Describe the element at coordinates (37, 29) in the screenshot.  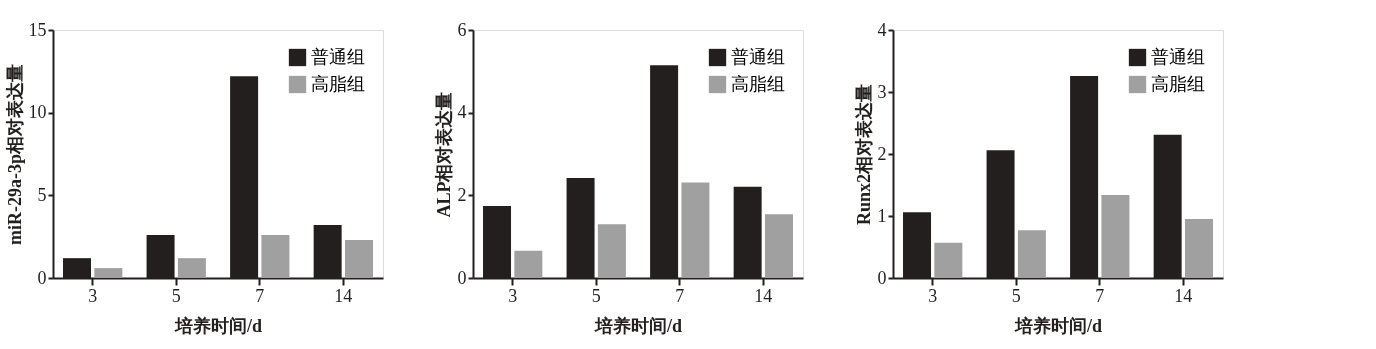
I see `y-tick-label: 15` at that location.